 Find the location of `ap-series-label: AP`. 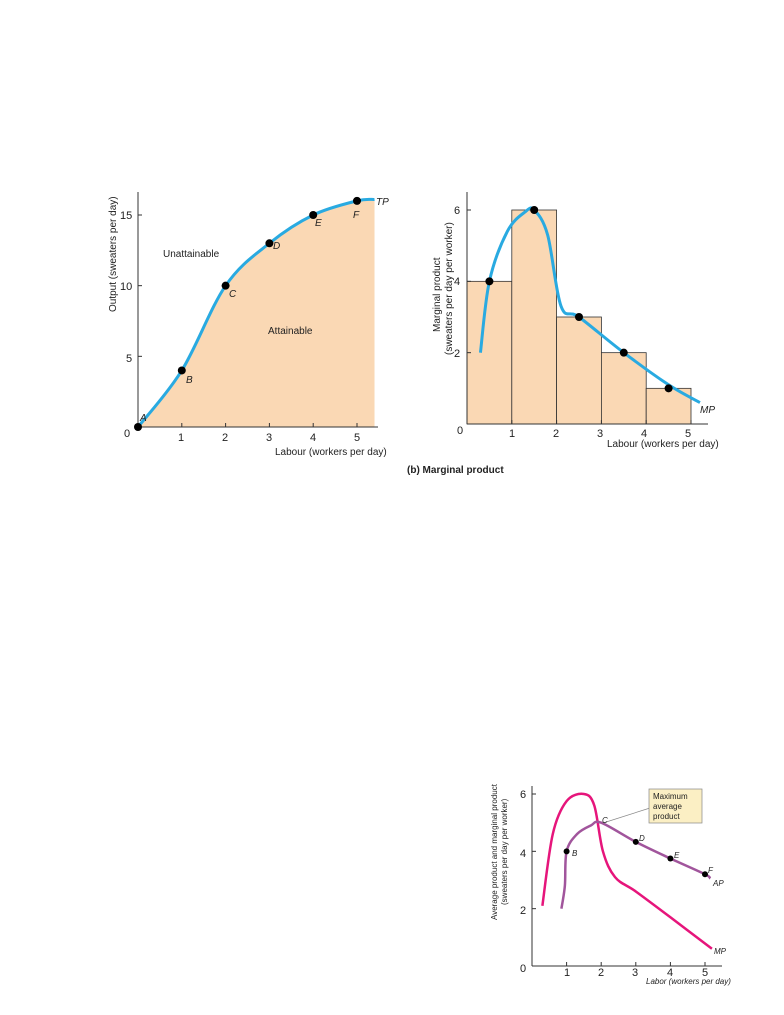

ap-series-label: AP is located at coordinates (718, 883).